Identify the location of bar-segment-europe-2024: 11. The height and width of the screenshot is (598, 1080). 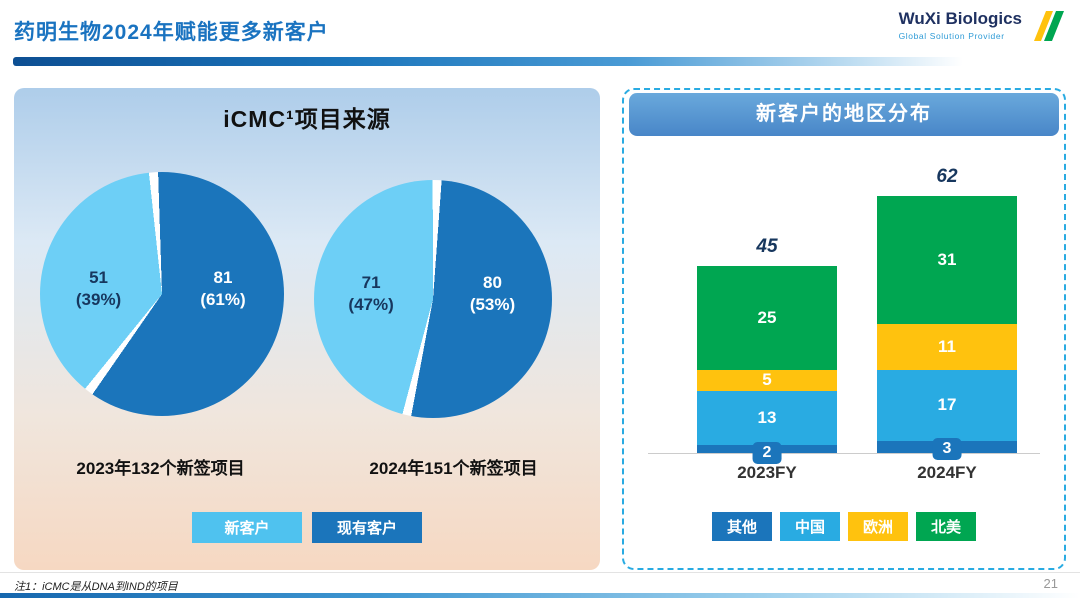
(947, 347).